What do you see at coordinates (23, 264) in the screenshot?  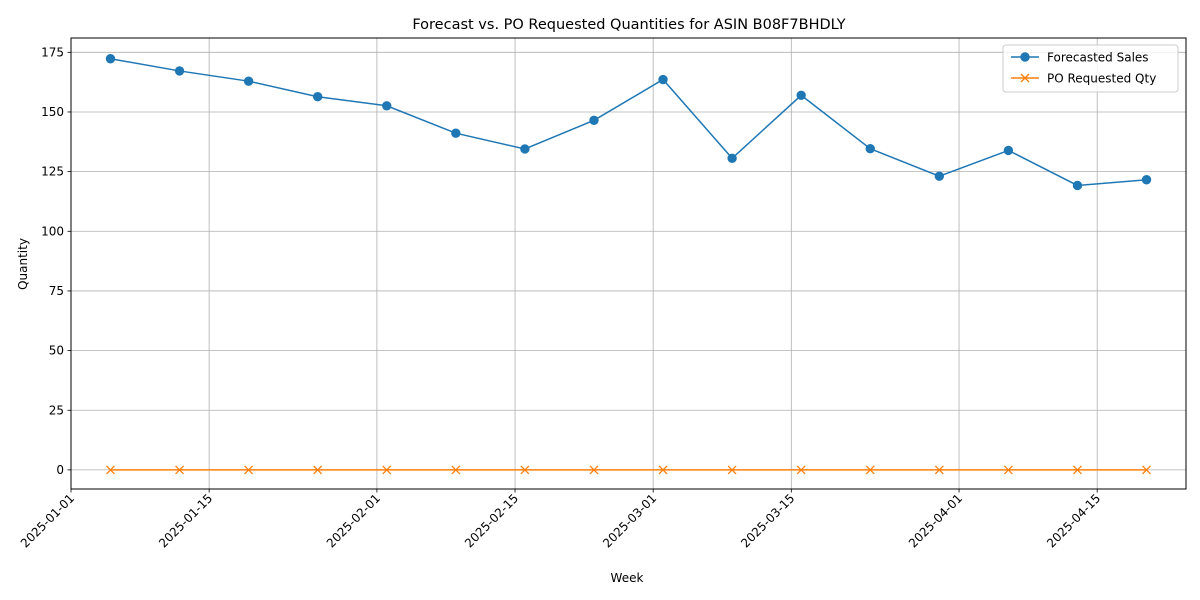 I see `y-axis-label: Quantity` at bounding box center [23, 264].